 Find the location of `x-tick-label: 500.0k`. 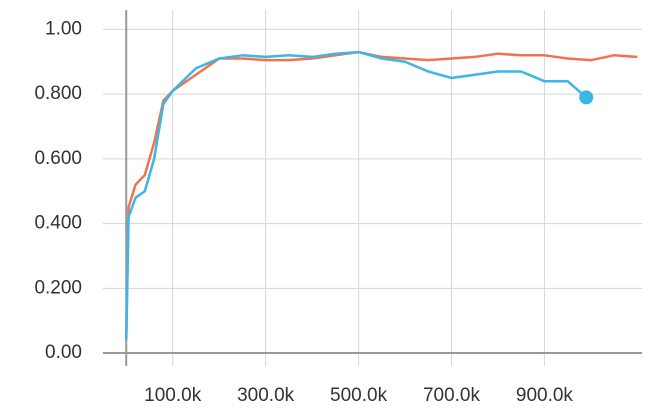

x-tick-label: 500.0k is located at coordinates (359, 395).